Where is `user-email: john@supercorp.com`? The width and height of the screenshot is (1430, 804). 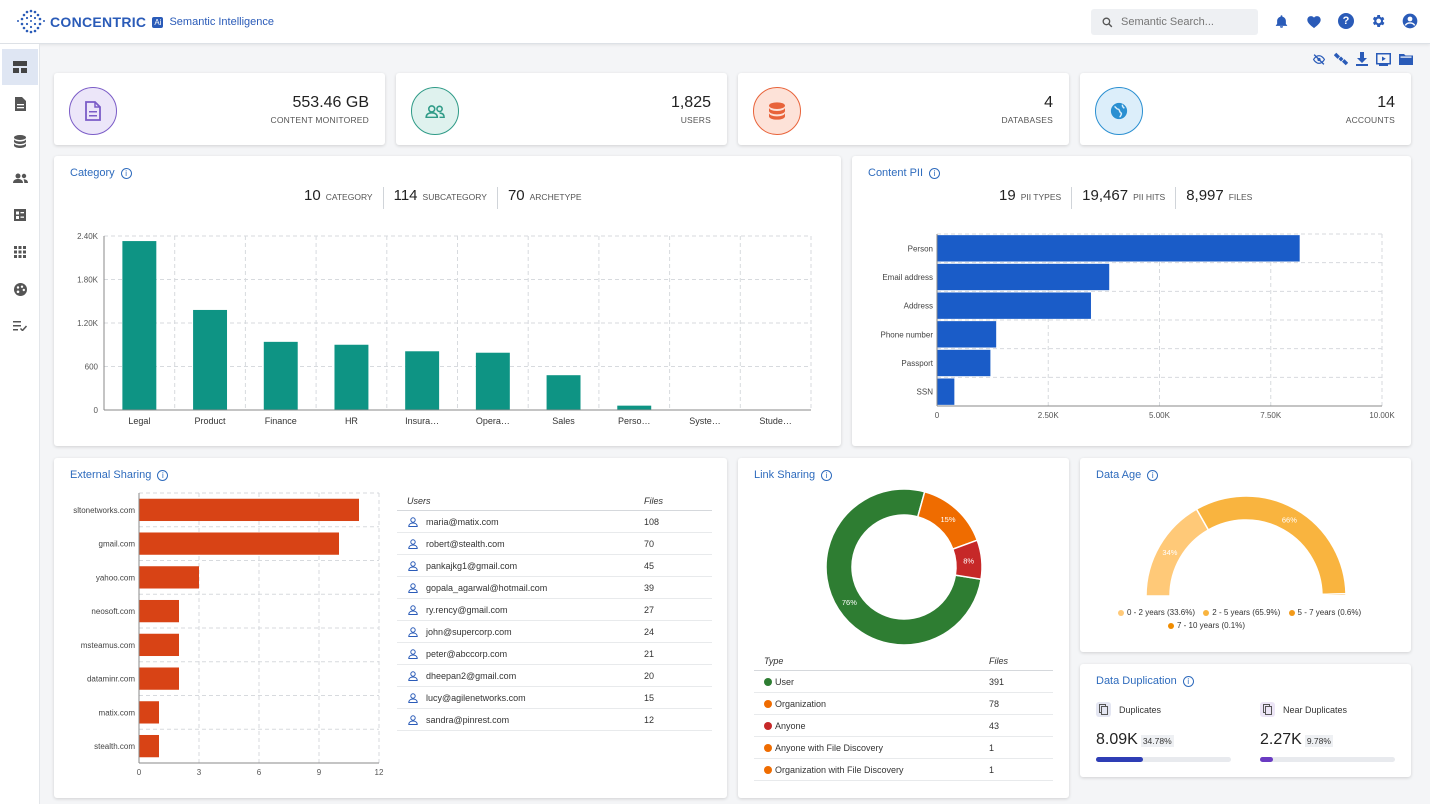
user-email: john@supercorp.com is located at coordinates (469, 632).